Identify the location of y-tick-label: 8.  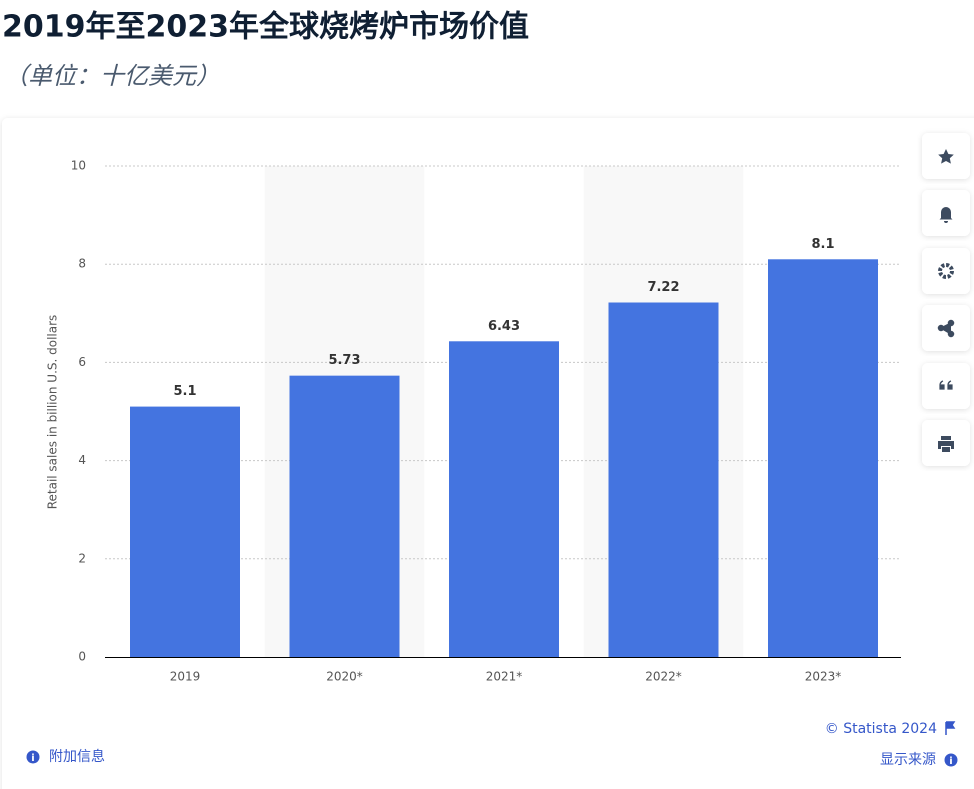
(82, 264).